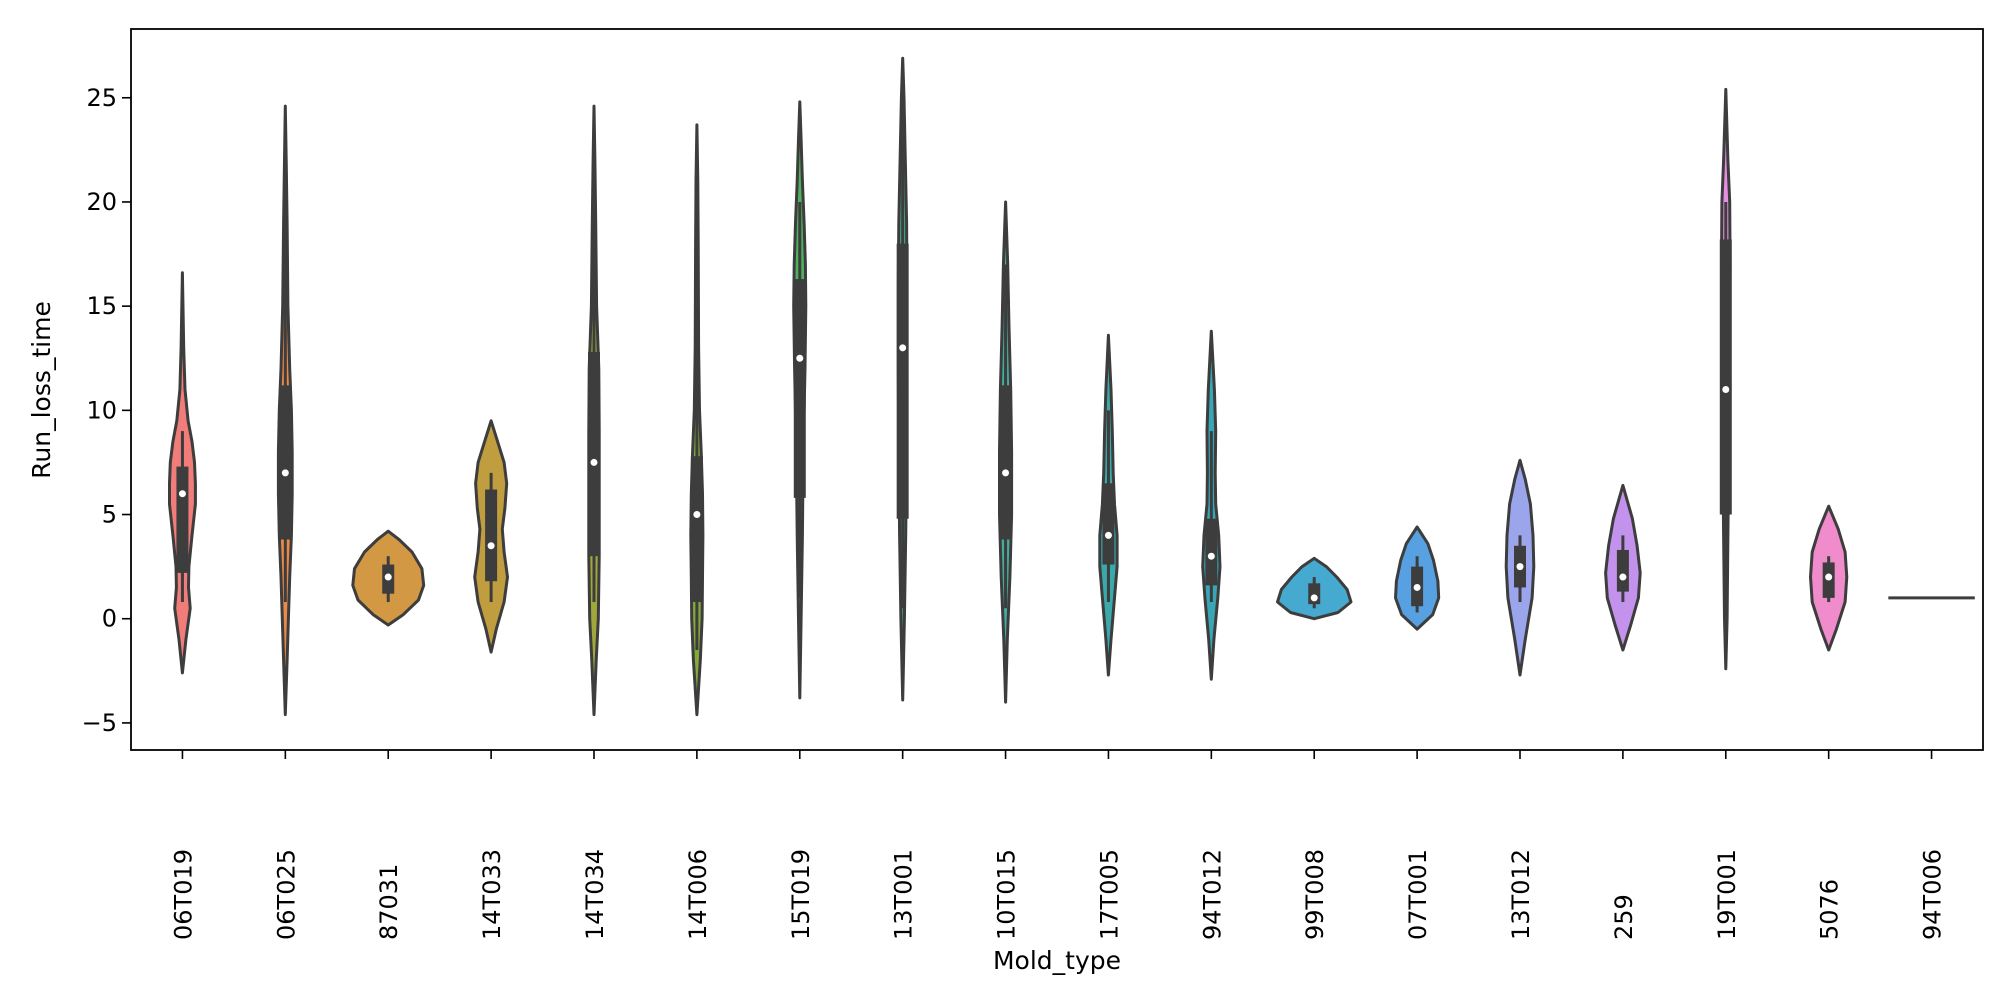 This screenshot has width=2000, height=1000. What do you see at coordinates (492, 894) in the screenshot?
I see `x-tick-label: 14T033` at bounding box center [492, 894].